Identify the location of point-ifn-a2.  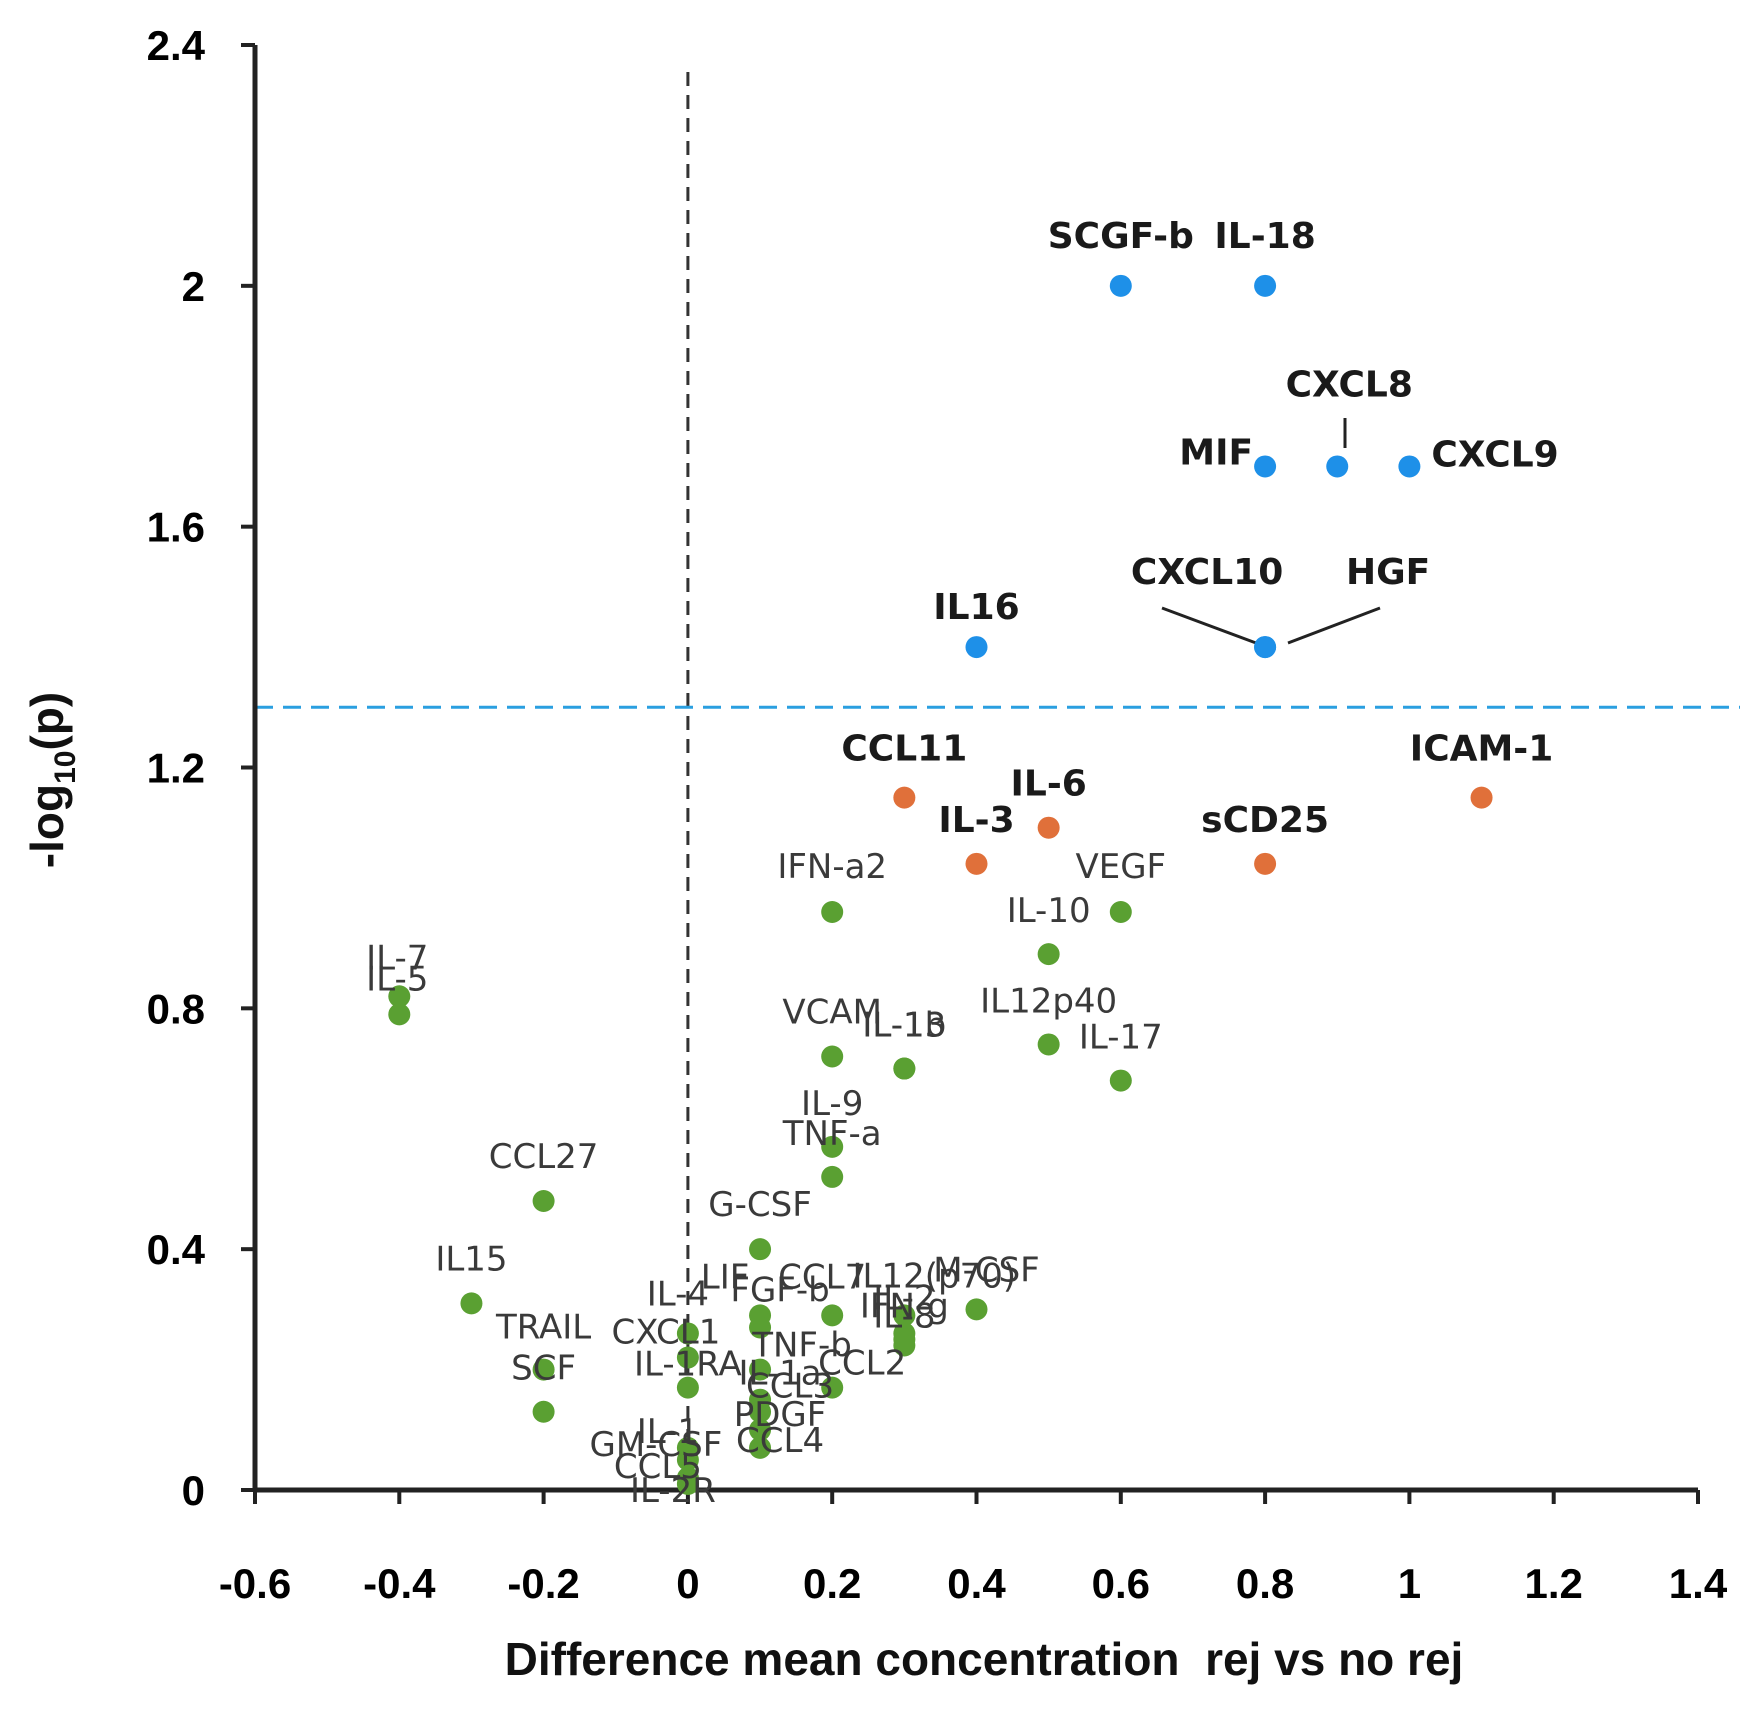
(832, 912).